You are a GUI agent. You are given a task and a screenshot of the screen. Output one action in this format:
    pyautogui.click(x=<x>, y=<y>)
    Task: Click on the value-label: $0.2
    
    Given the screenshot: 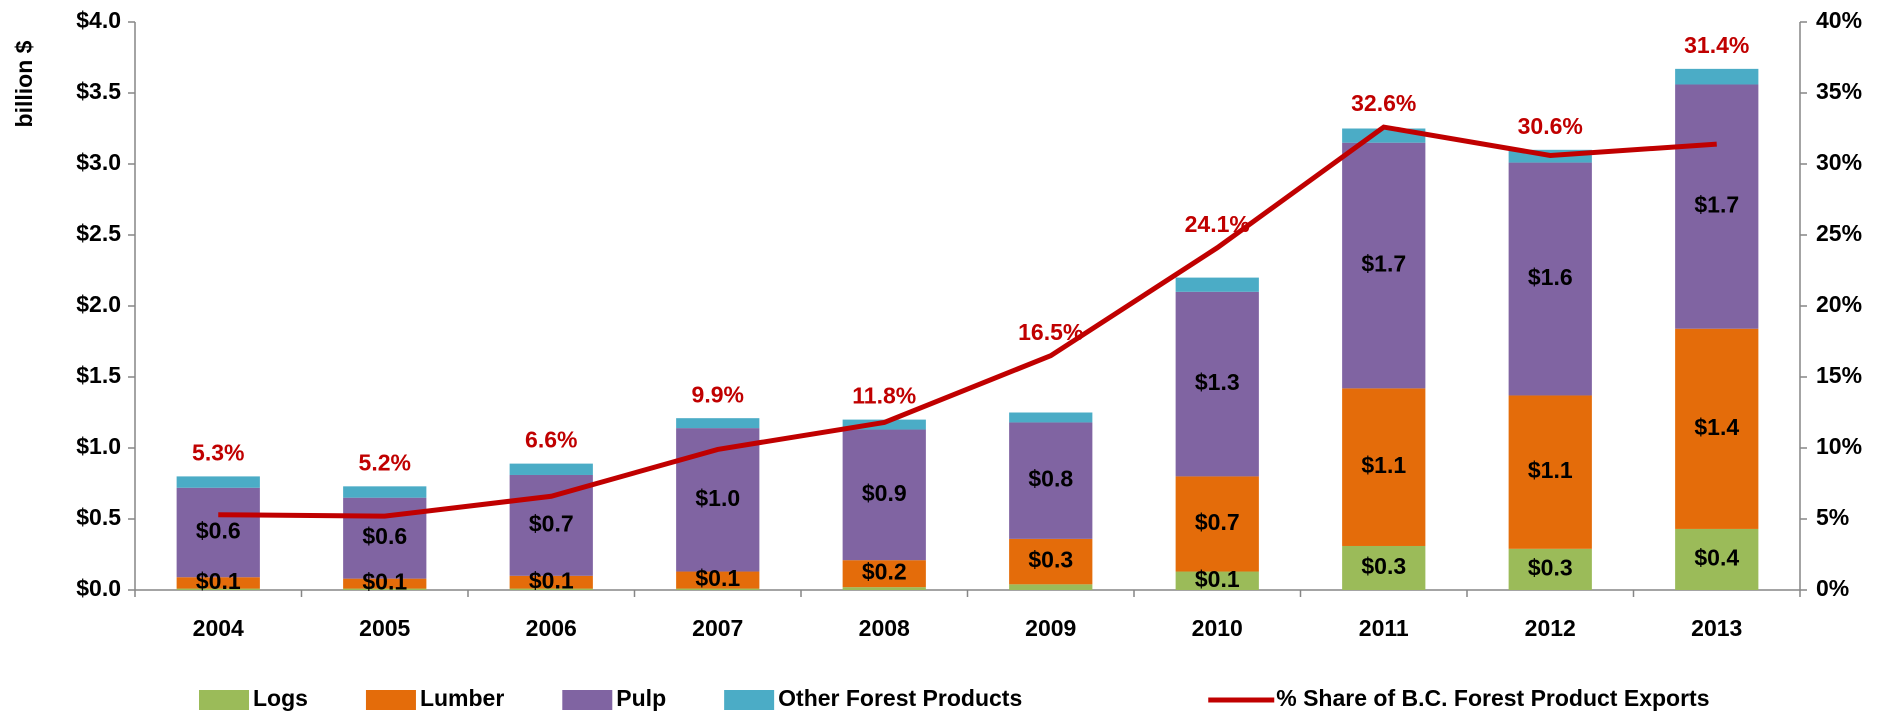 What is the action you would take?
    pyautogui.click(x=884, y=572)
    